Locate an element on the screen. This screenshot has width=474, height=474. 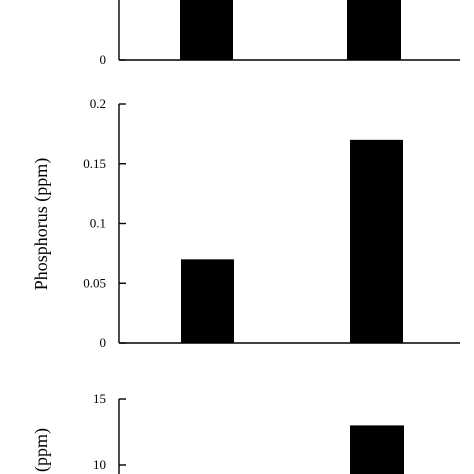
y-axis-label-phosphorus: Phosphorus (ppm) is located at coordinates (41, 224).